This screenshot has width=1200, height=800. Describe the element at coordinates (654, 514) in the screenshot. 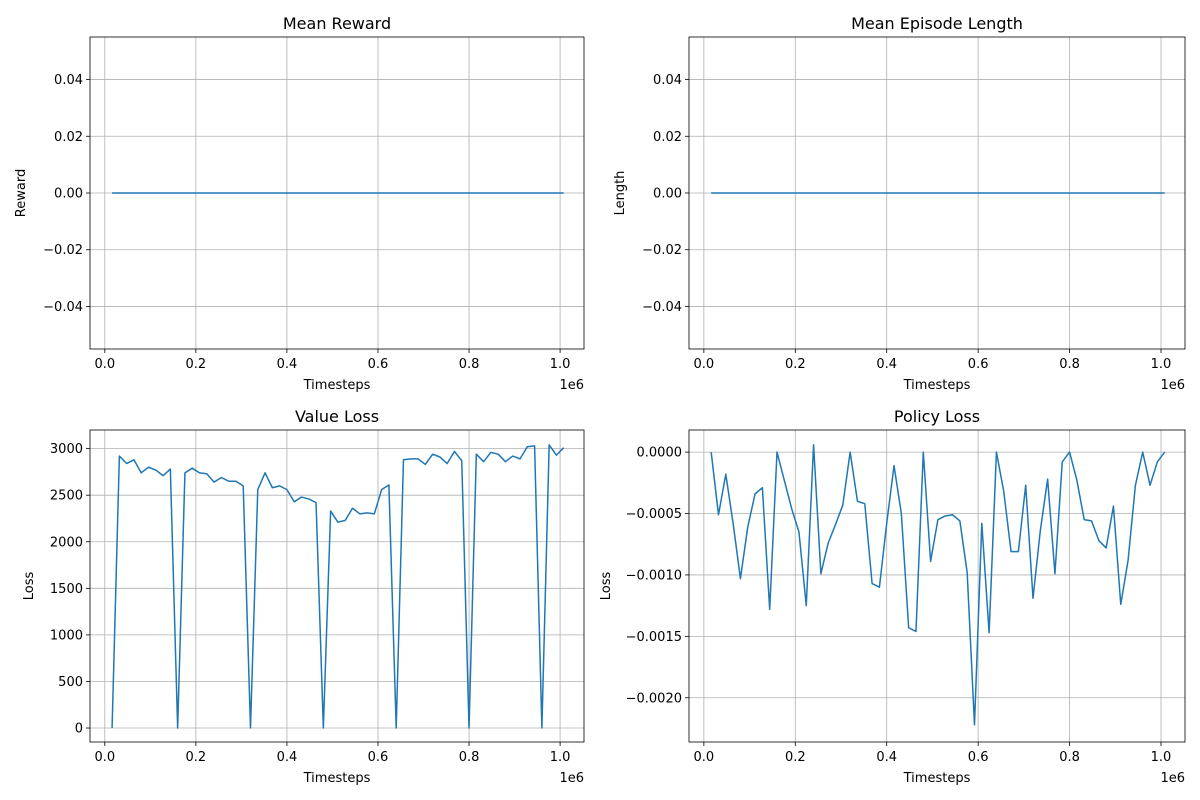

I see `y-tick-label: −0.0005` at that location.